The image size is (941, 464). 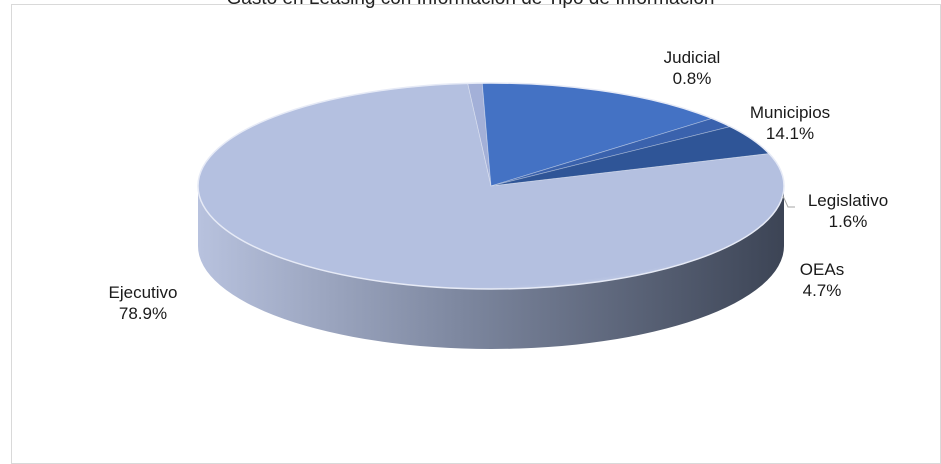 What do you see at coordinates (848, 221) in the screenshot?
I see `data-label-value-legislativo: 1.6%` at bounding box center [848, 221].